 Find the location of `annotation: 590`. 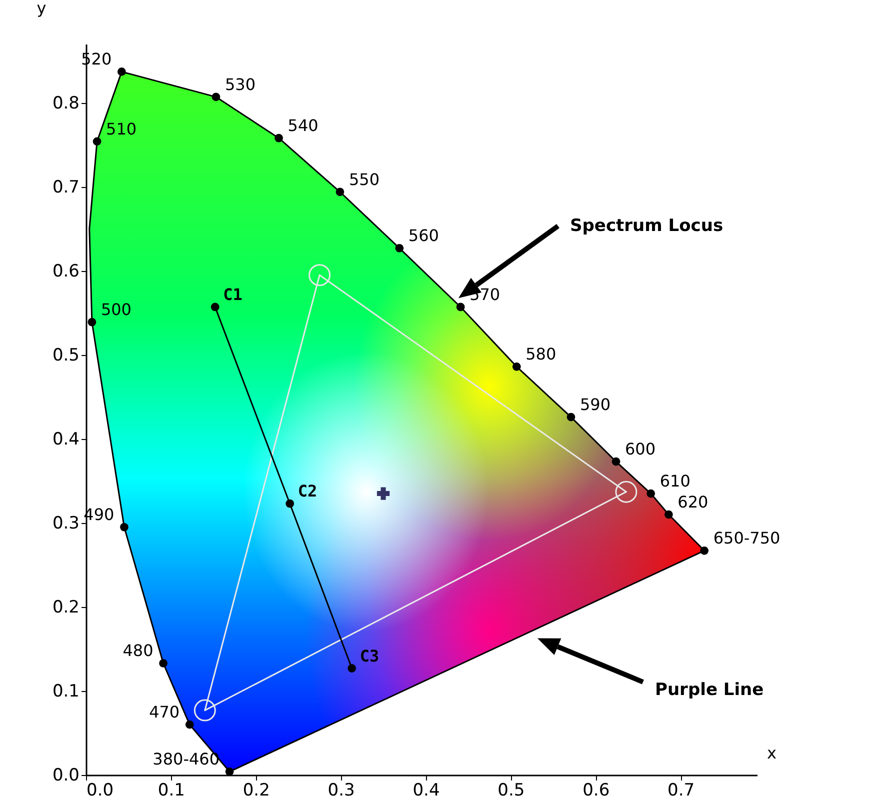

annotation: 590 is located at coordinates (595, 404).